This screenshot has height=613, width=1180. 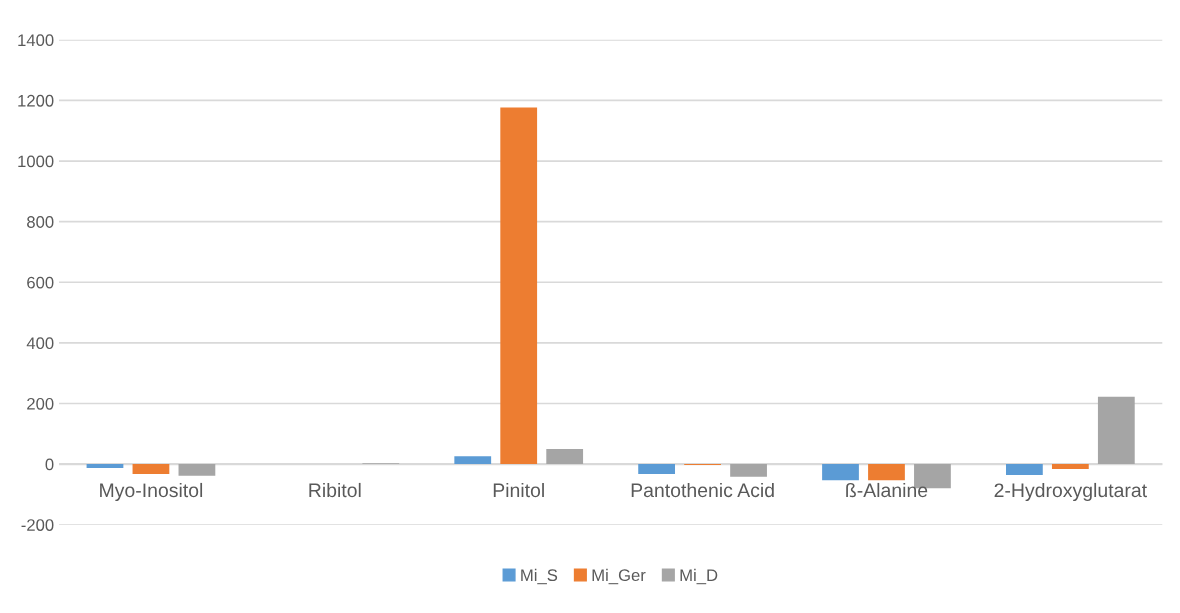 What do you see at coordinates (36, 100) in the screenshot?
I see `y-tick-label: 1200` at bounding box center [36, 100].